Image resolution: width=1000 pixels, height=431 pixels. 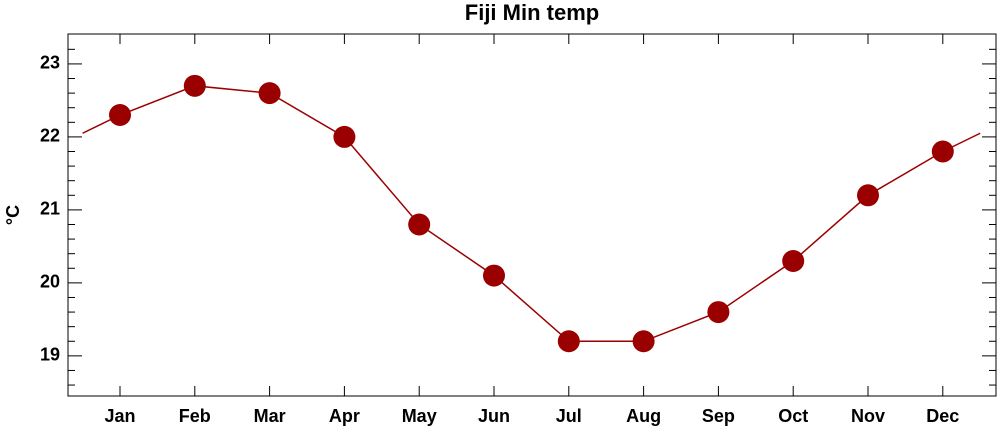 I want to click on x-tick-label: Mar, so click(x=270, y=416).